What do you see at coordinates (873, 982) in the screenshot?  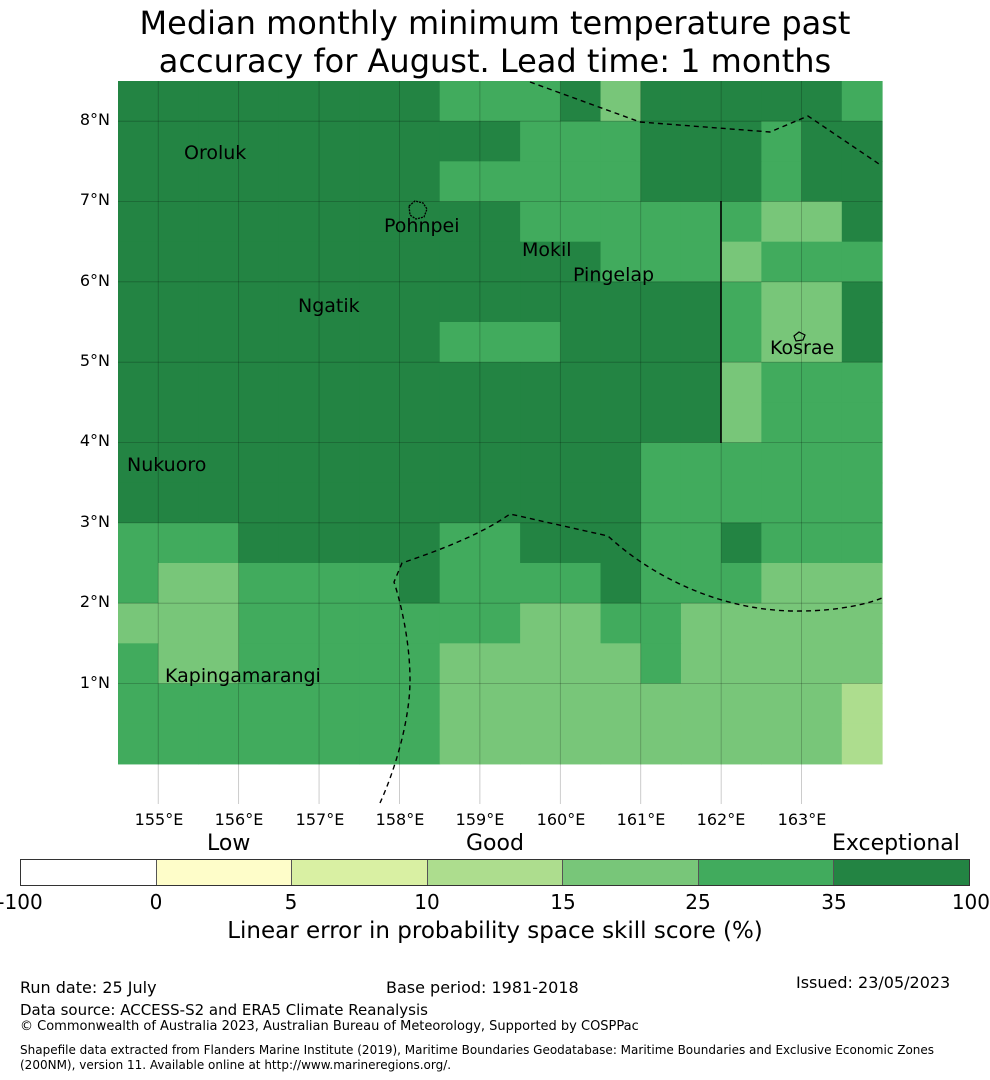 I see `issued-date: Issued: 23/05/2023` at bounding box center [873, 982].